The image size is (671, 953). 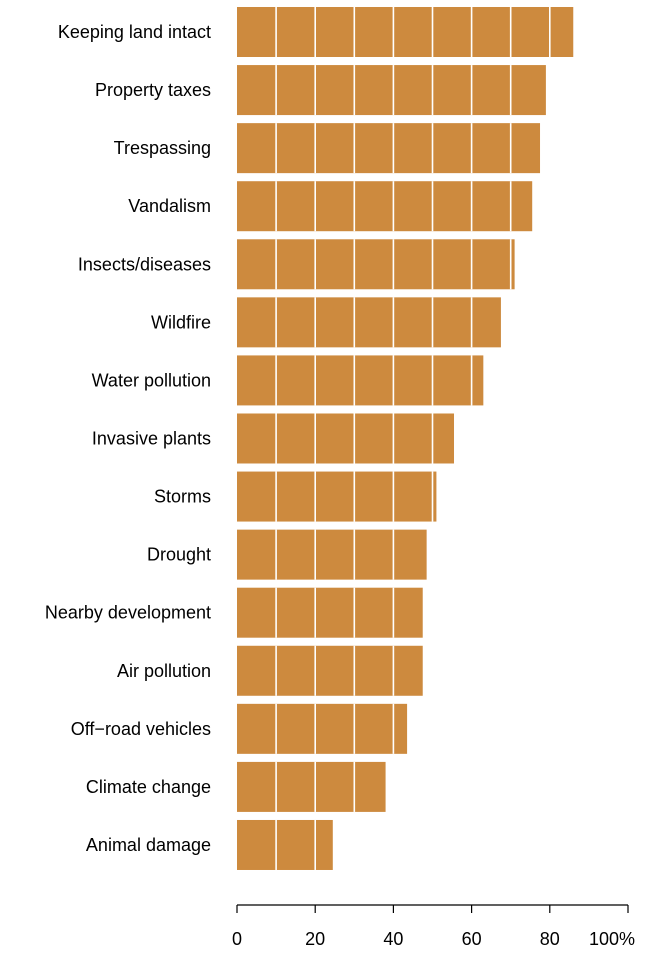 What do you see at coordinates (141, 729) in the screenshot?
I see `category-label: Off−road vehicles` at bounding box center [141, 729].